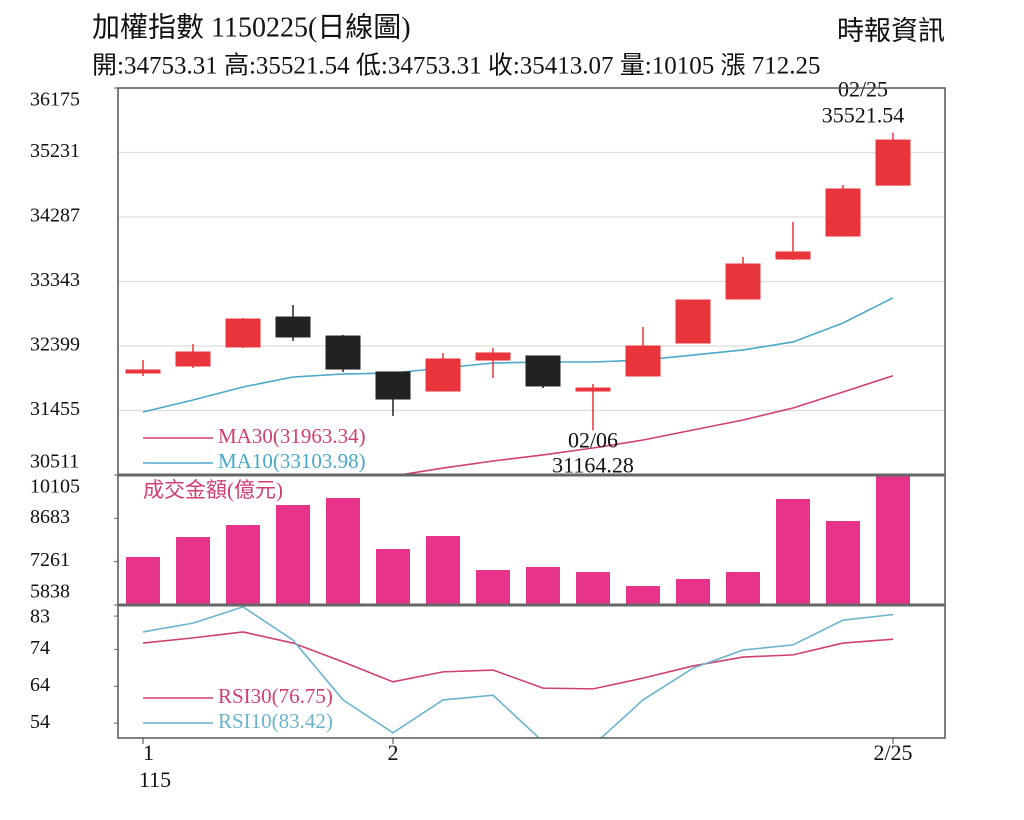 The height and width of the screenshot is (820, 1024). Describe the element at coordinates (393, 752) in the screenshot. I see `x-tick-label: 2` at that location.